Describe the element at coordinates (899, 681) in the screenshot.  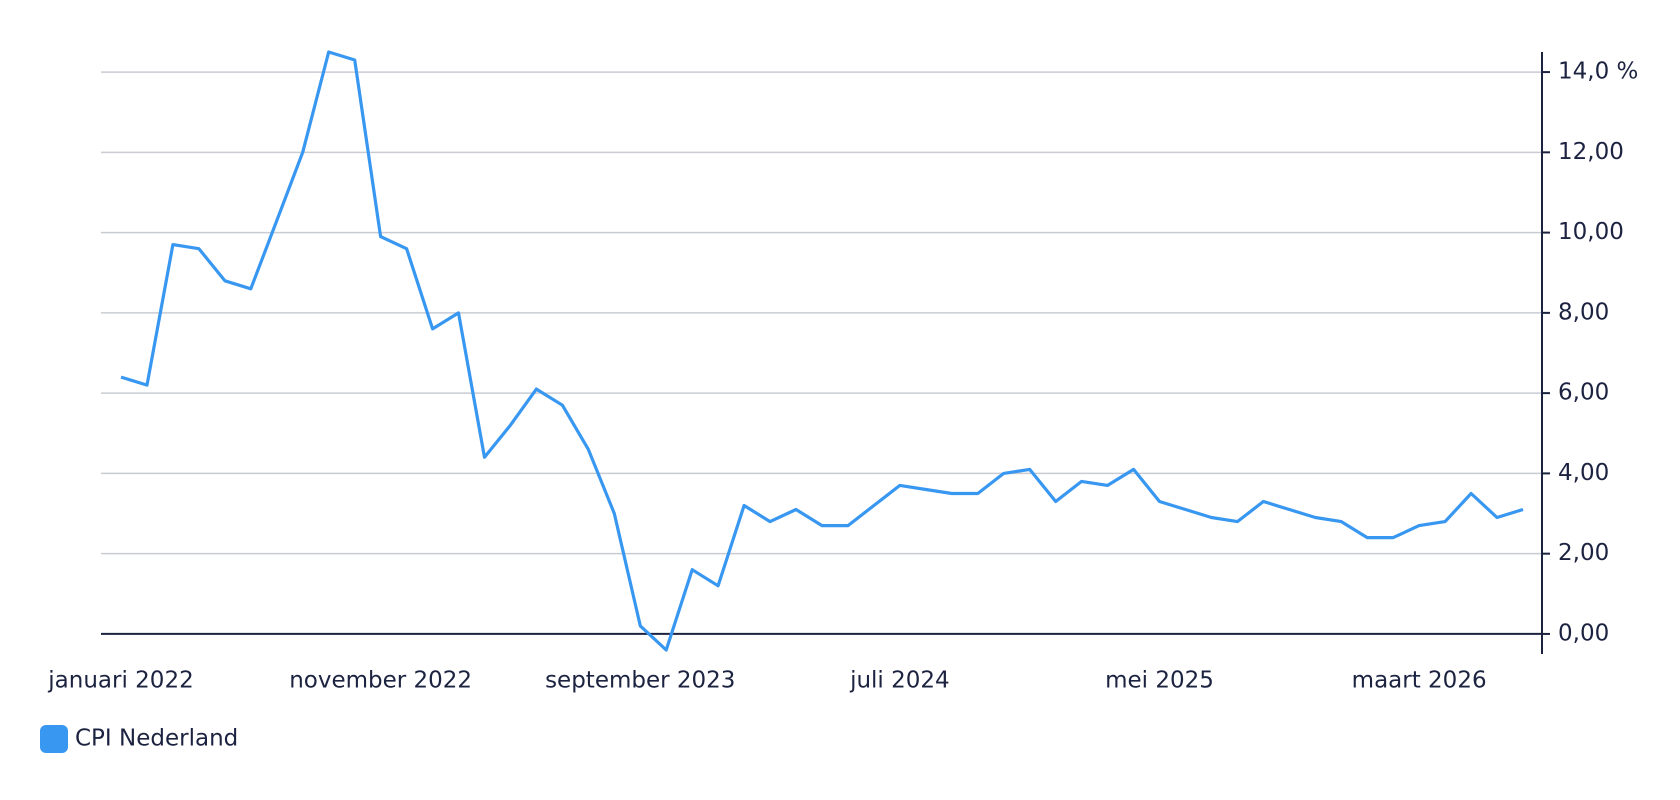
I see `x-tick-label: juli 2024` at that location.